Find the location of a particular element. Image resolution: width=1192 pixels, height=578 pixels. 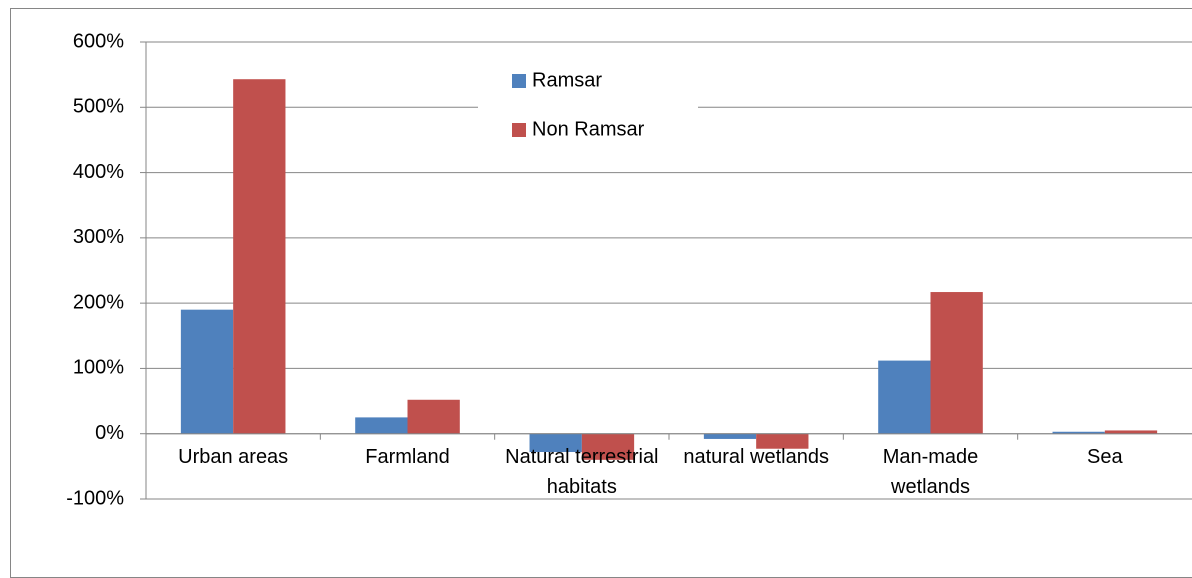

x-tick-label: natural wetlands is located at coordinates (756, 456).